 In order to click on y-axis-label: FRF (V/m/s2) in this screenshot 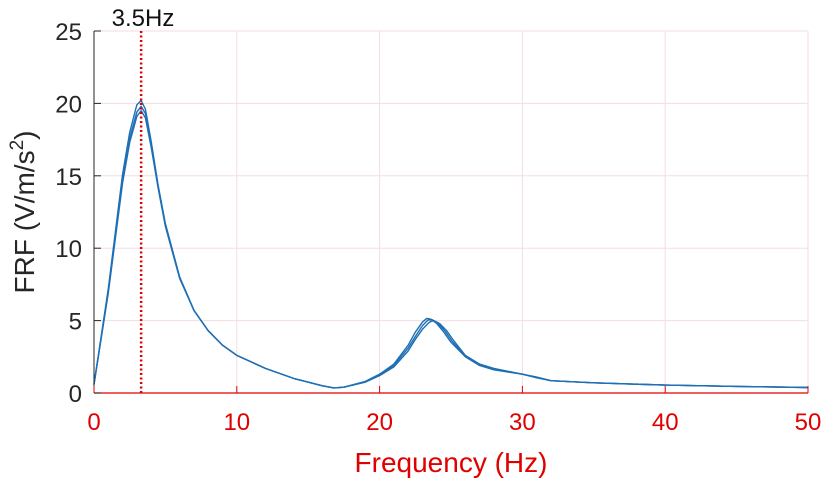, I will do `click(23, 212)`.